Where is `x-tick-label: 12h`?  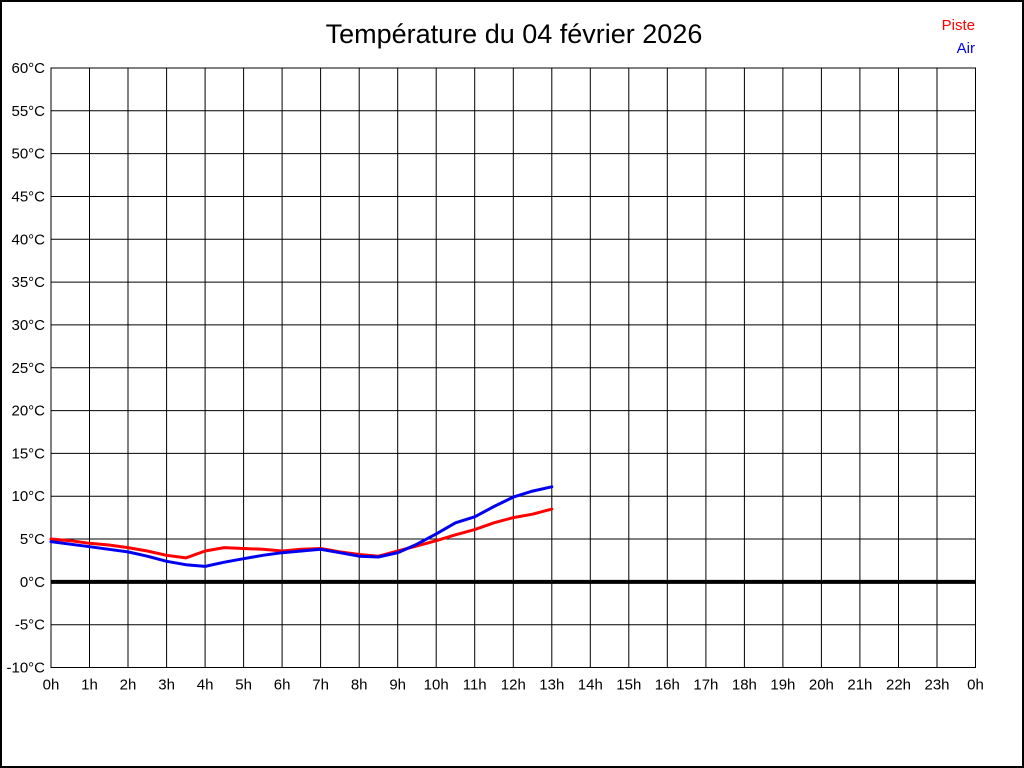
x-tick-label: 12h is located at coordinates (513, 685).